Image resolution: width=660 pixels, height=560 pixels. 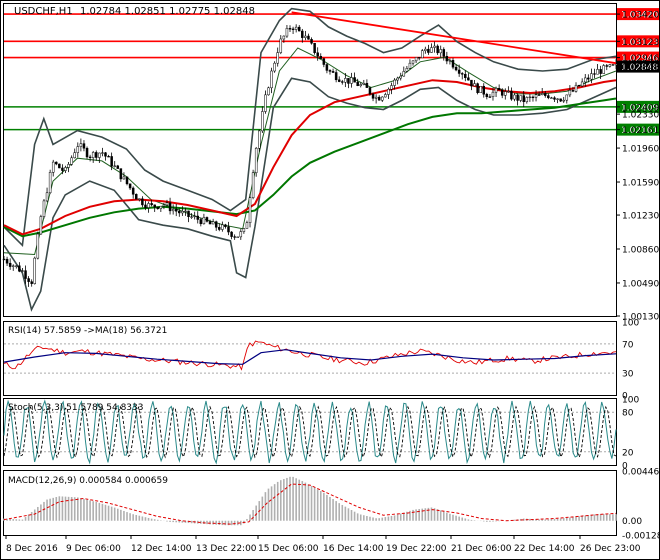 I want to click on stoch-tick-label: 20, so click(x=628, y=453).